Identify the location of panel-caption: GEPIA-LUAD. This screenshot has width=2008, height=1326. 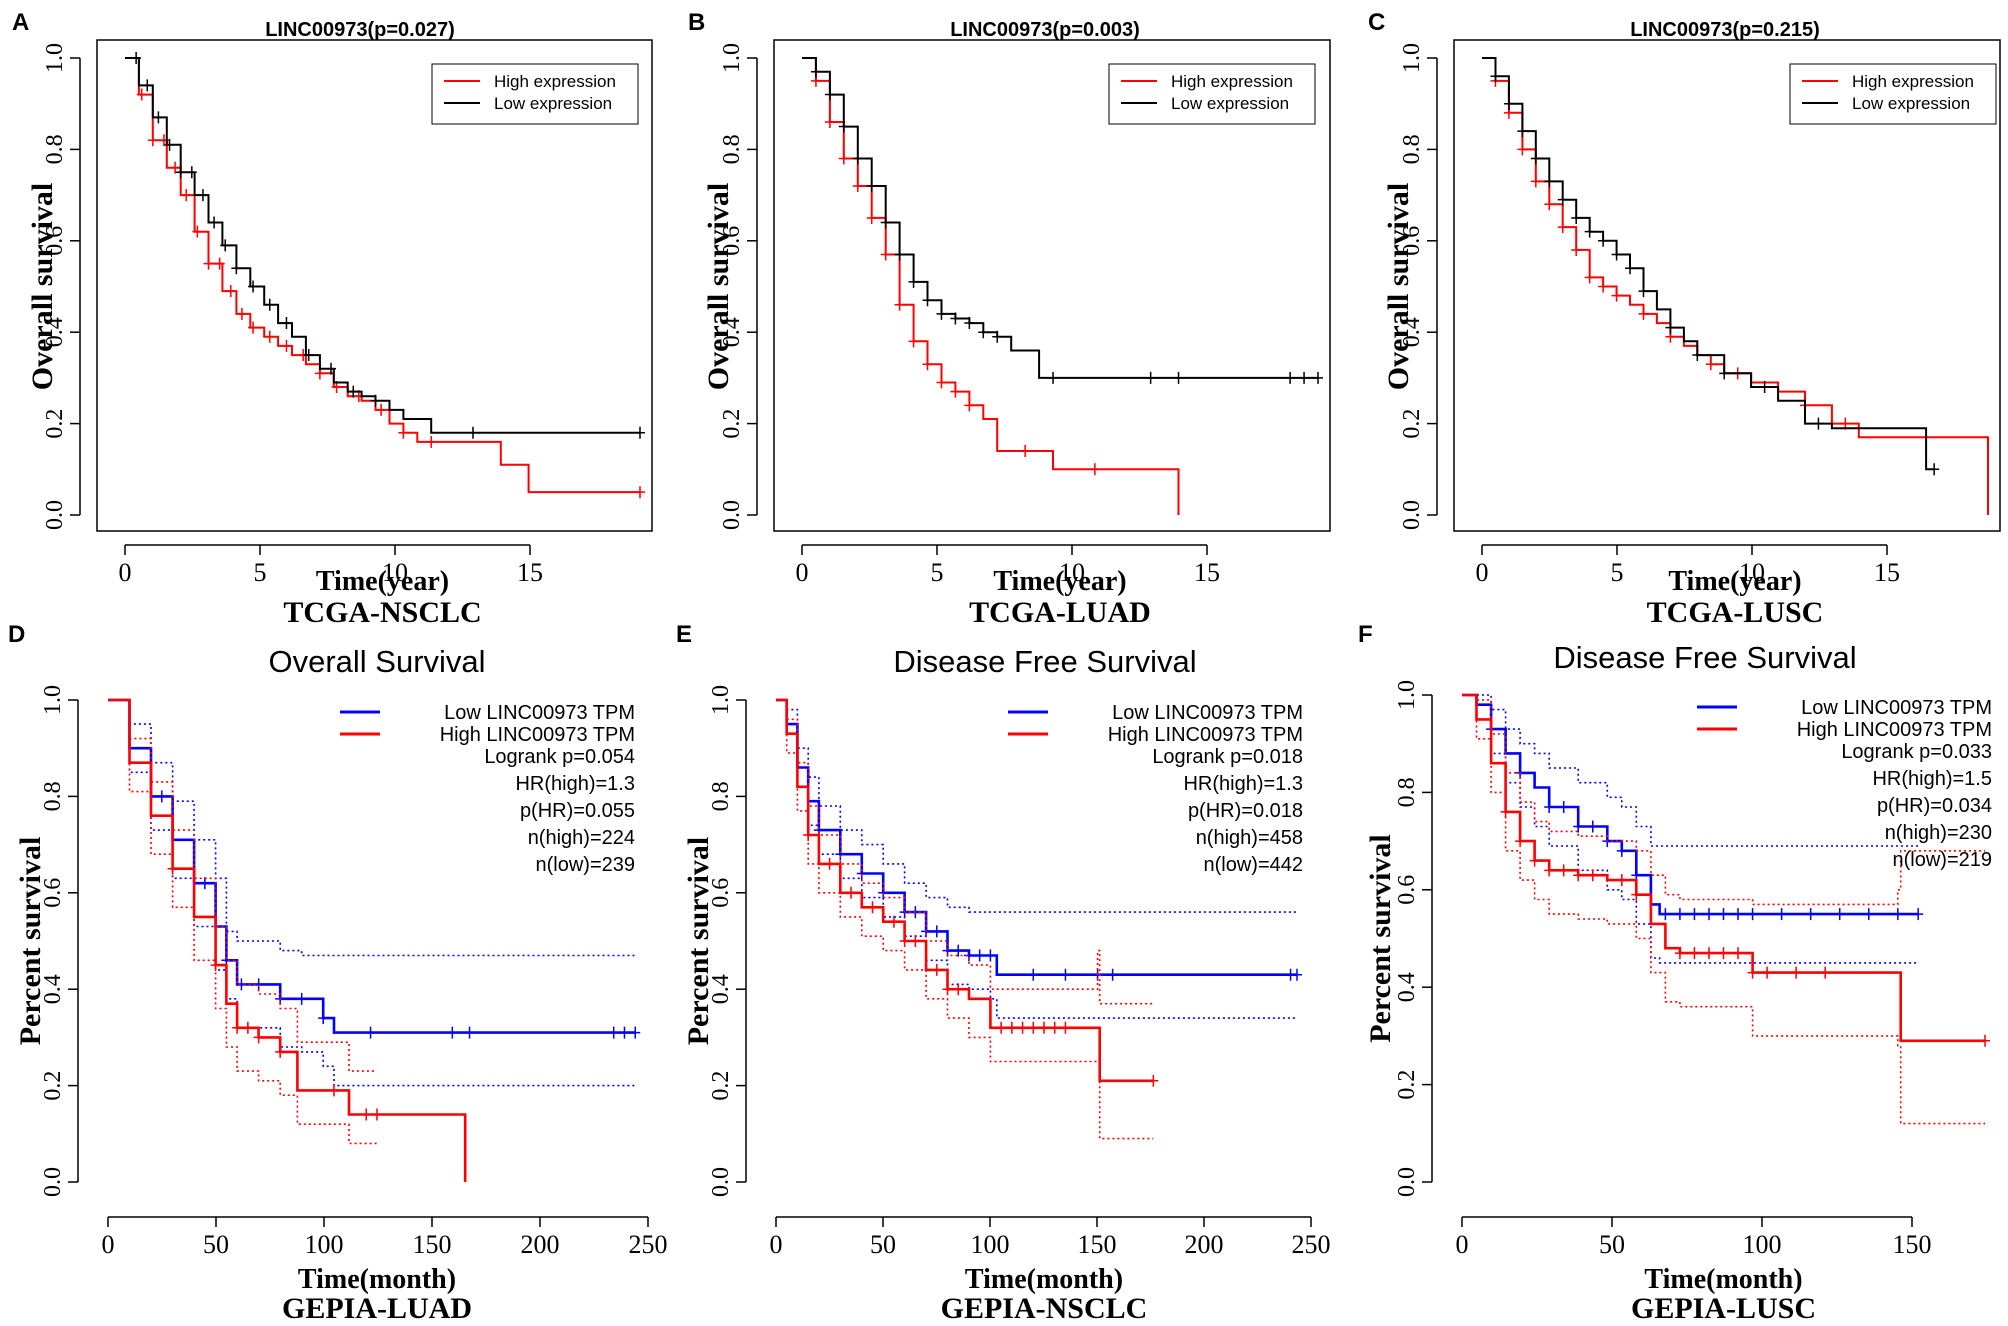
(377, 1308).